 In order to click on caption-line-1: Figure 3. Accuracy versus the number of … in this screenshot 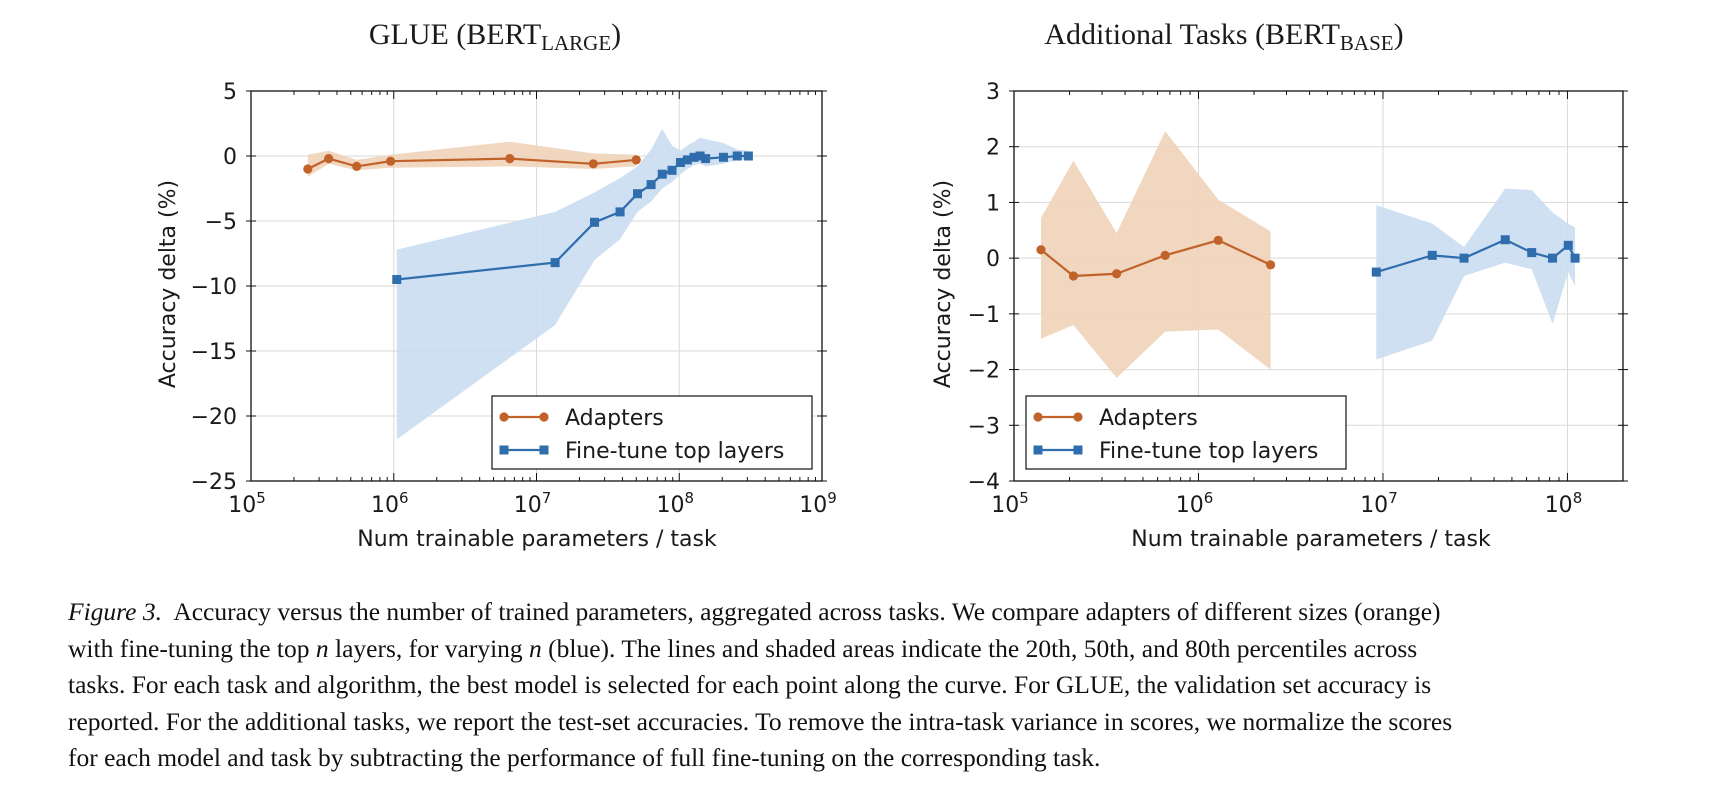, I will do `click(754, 611)`.